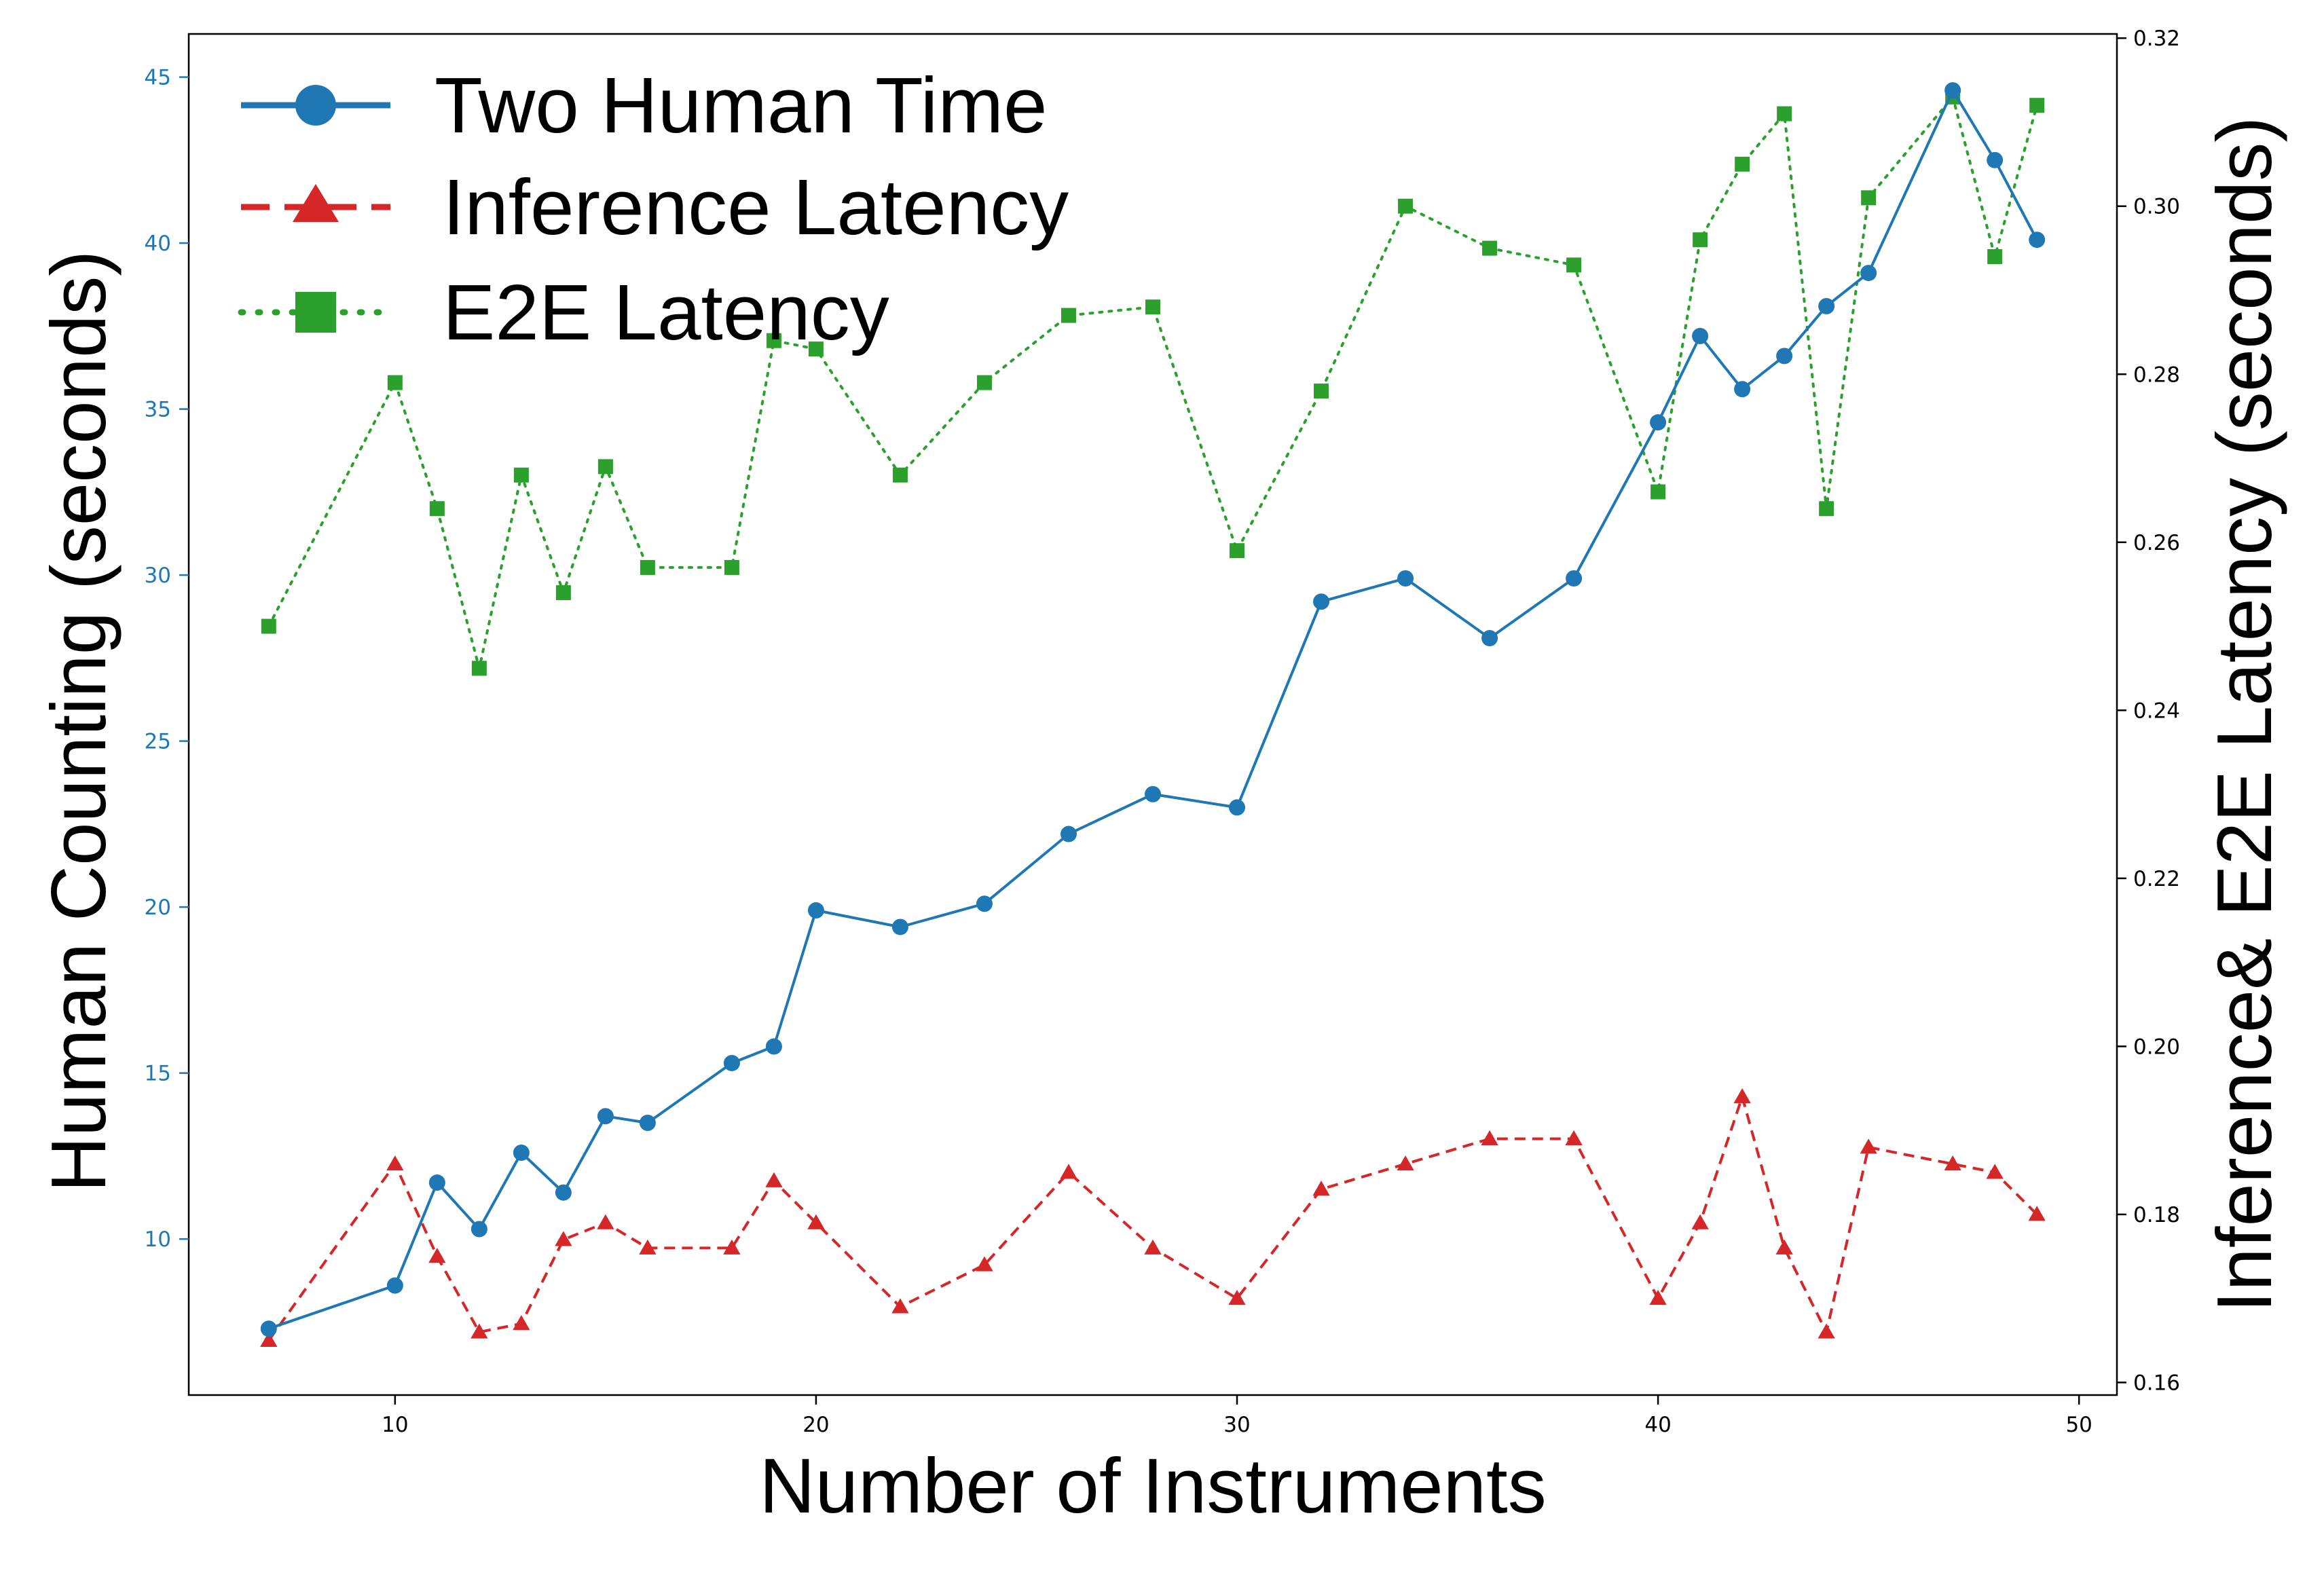 The height and width of the screenshot is (1577, 2324). I want to click on y-left-tick-label: 40, so click(158, 243).